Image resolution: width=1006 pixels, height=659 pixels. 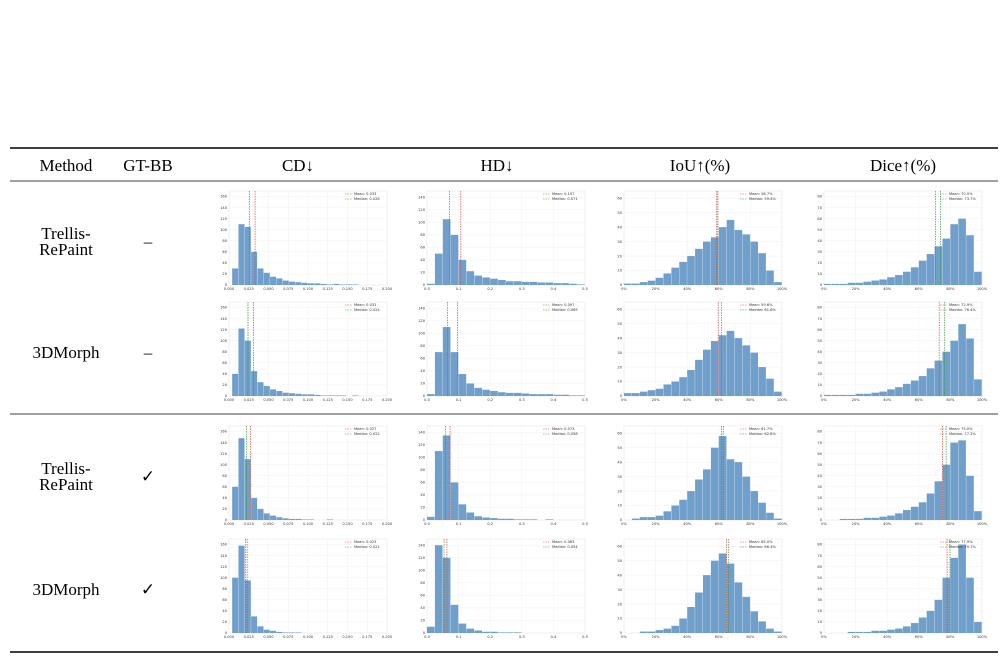 I want to click on x-tick-label: 0.150, so click(x=347, y=400).